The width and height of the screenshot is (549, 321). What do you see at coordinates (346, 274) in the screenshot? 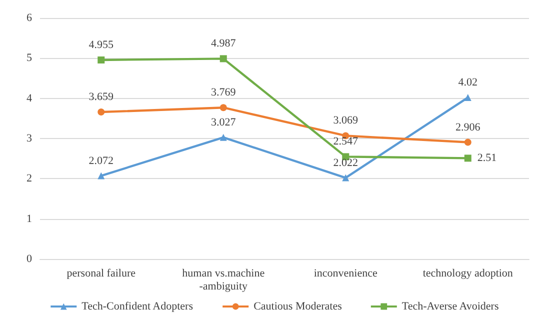
I see `x-tick-label: inconvenience` at bounding box center [346, 274].